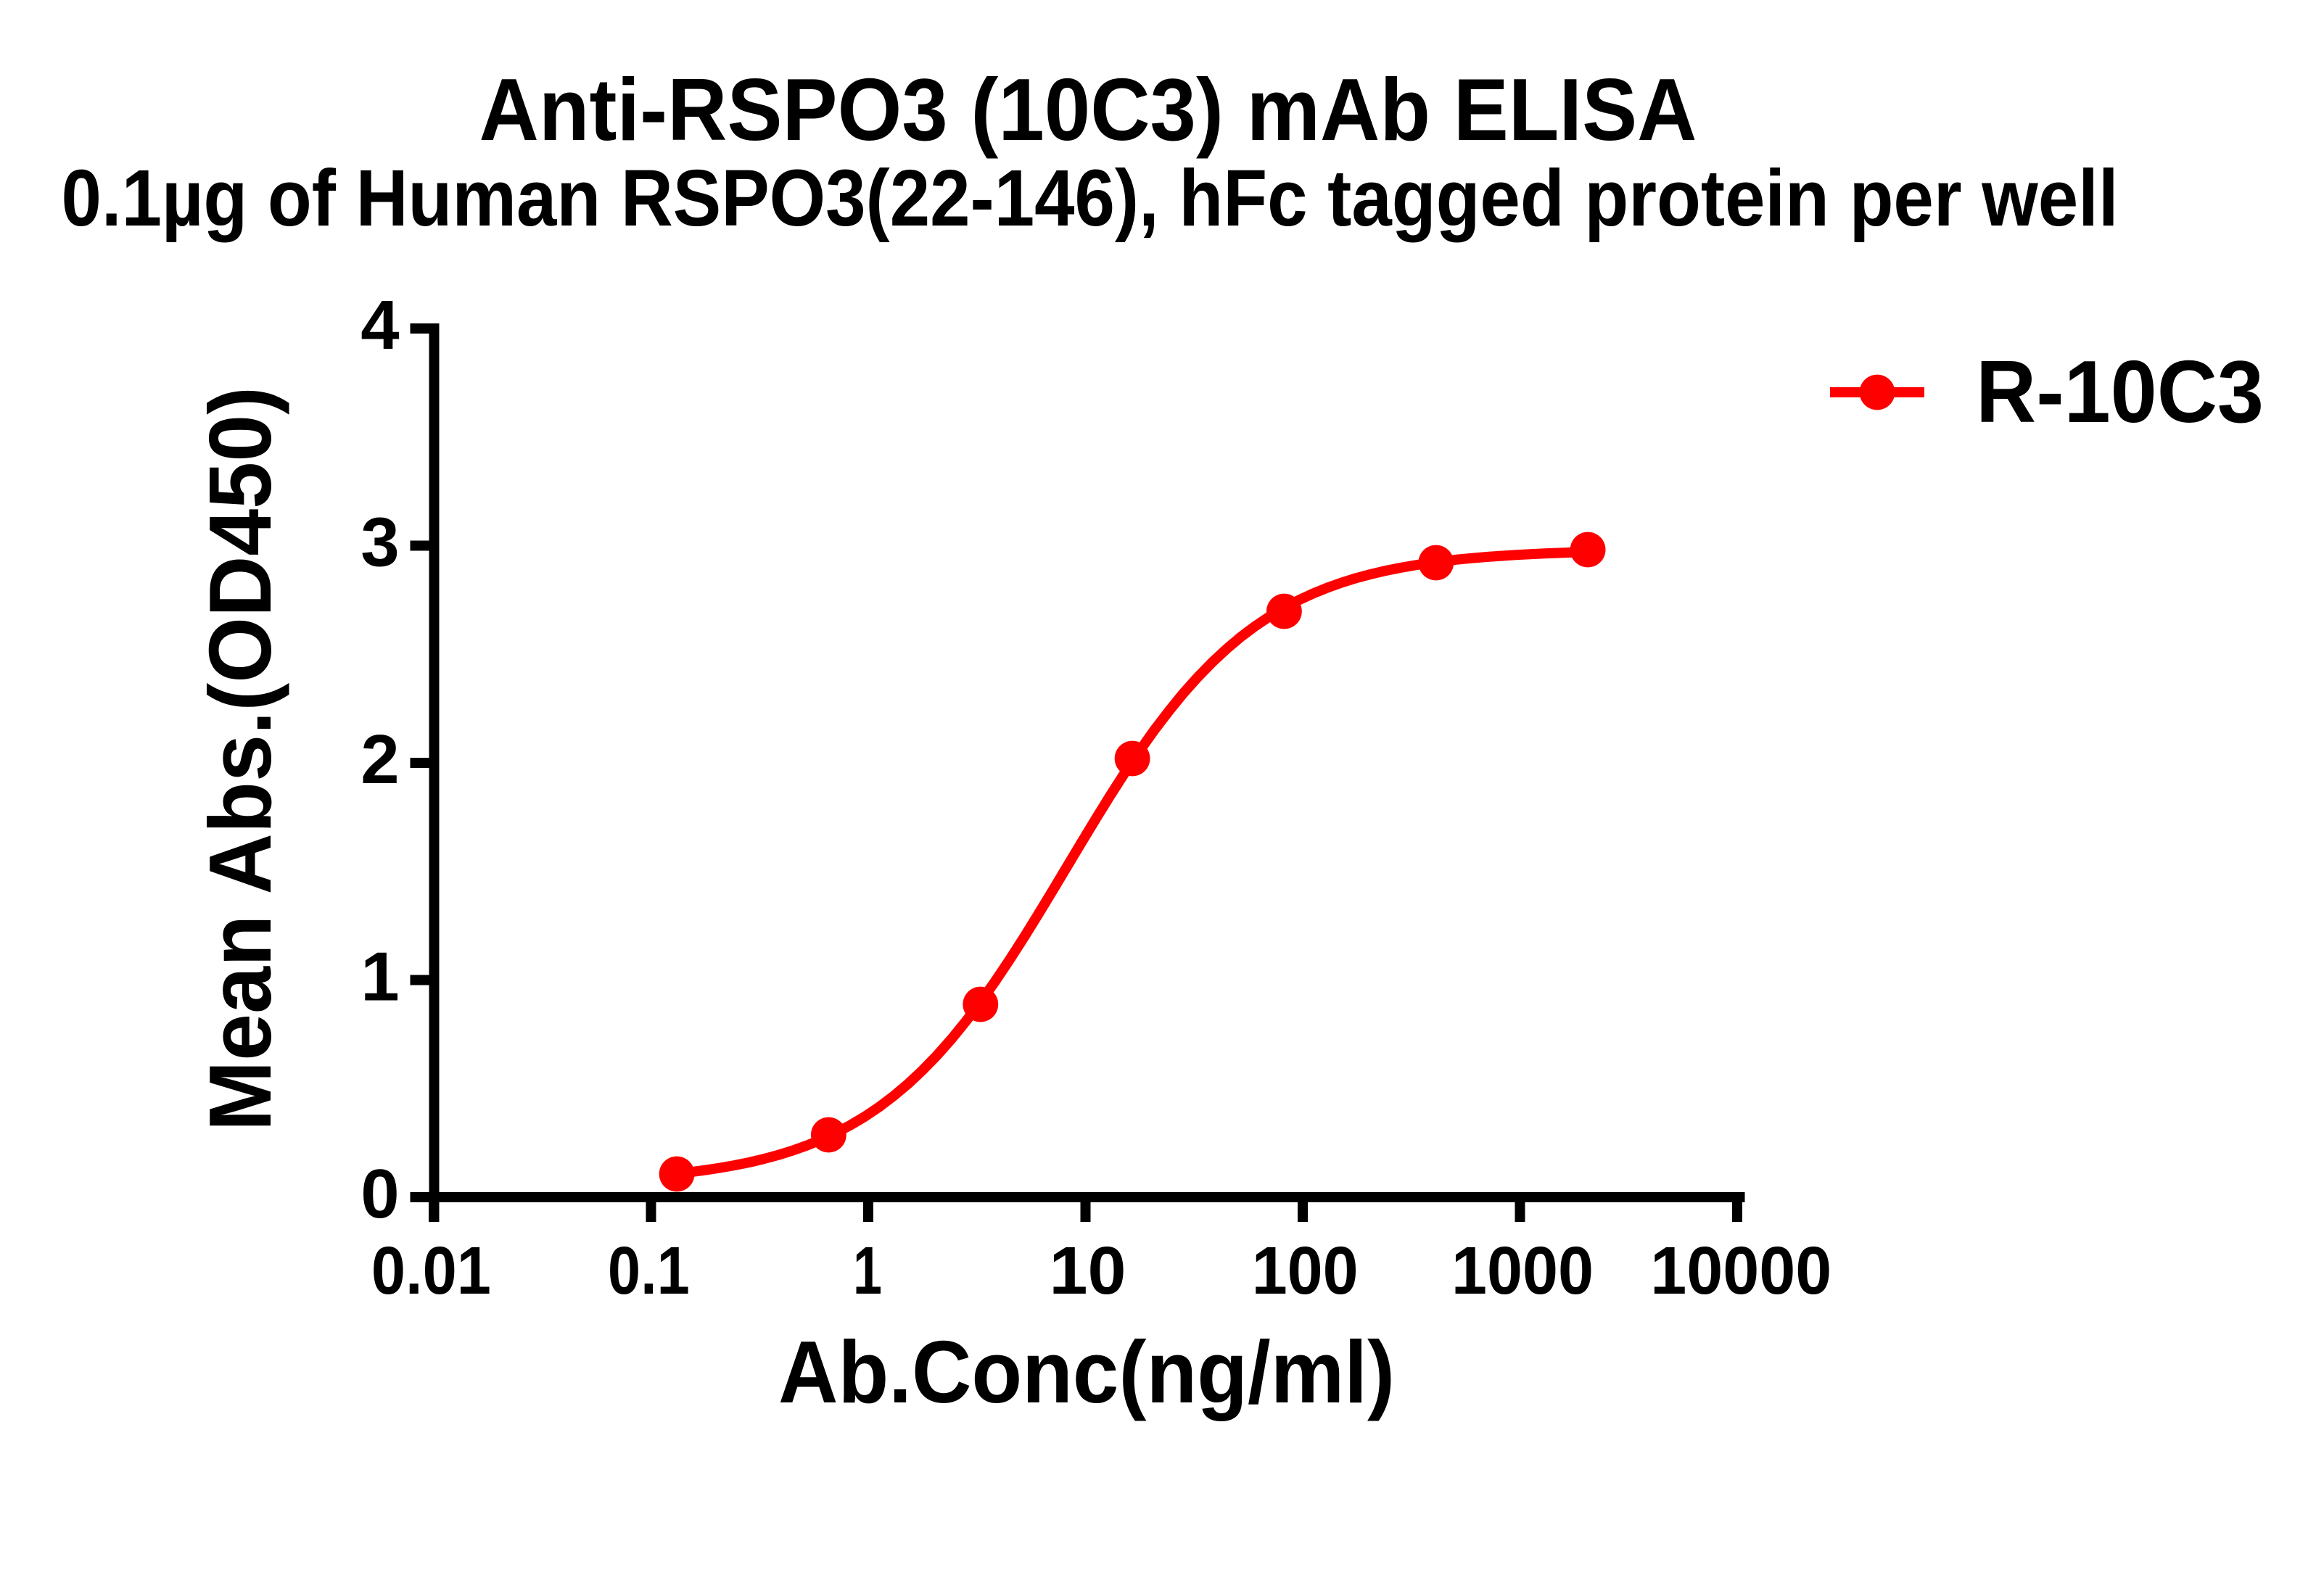  What do you see at coordinates (379, 760) in the screenshot?
I see `svg-text: 2` at bounding box center [379, 760].